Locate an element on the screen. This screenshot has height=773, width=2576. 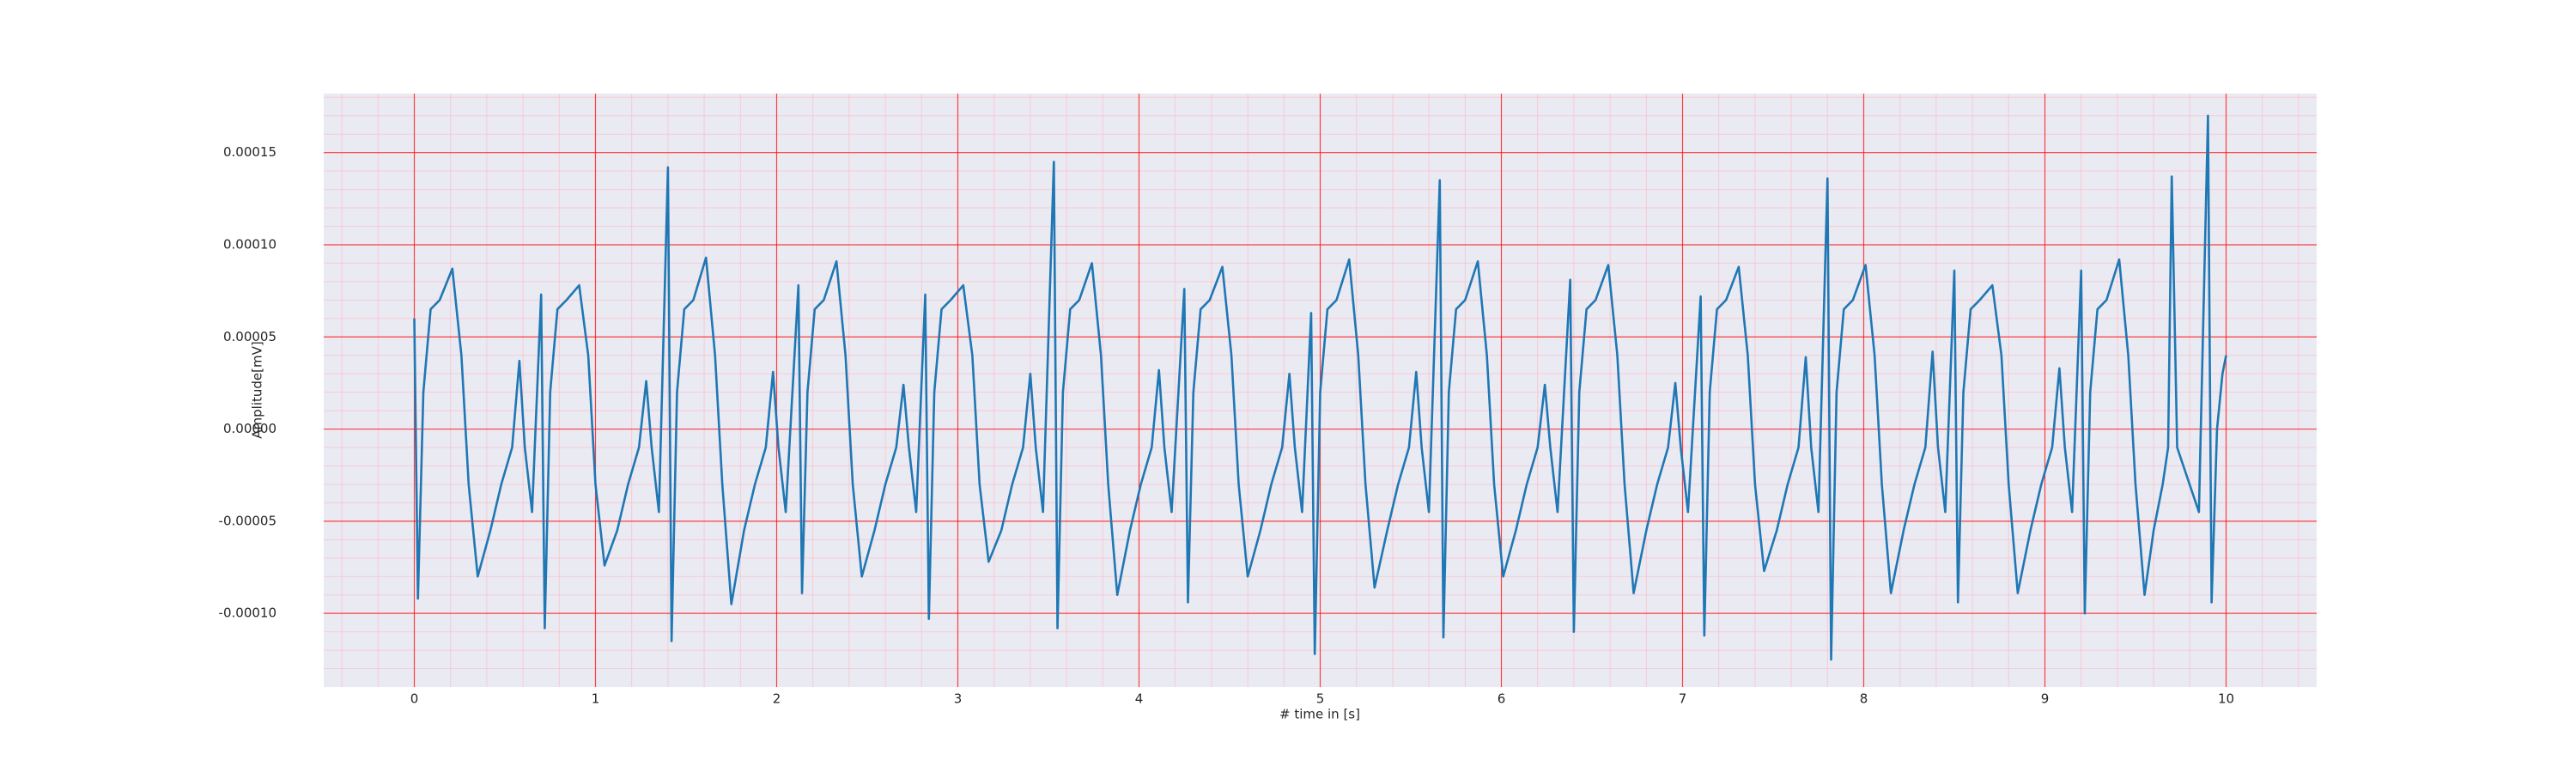
y-tick-label: 0.00000 is located at coordinates (250, 428).